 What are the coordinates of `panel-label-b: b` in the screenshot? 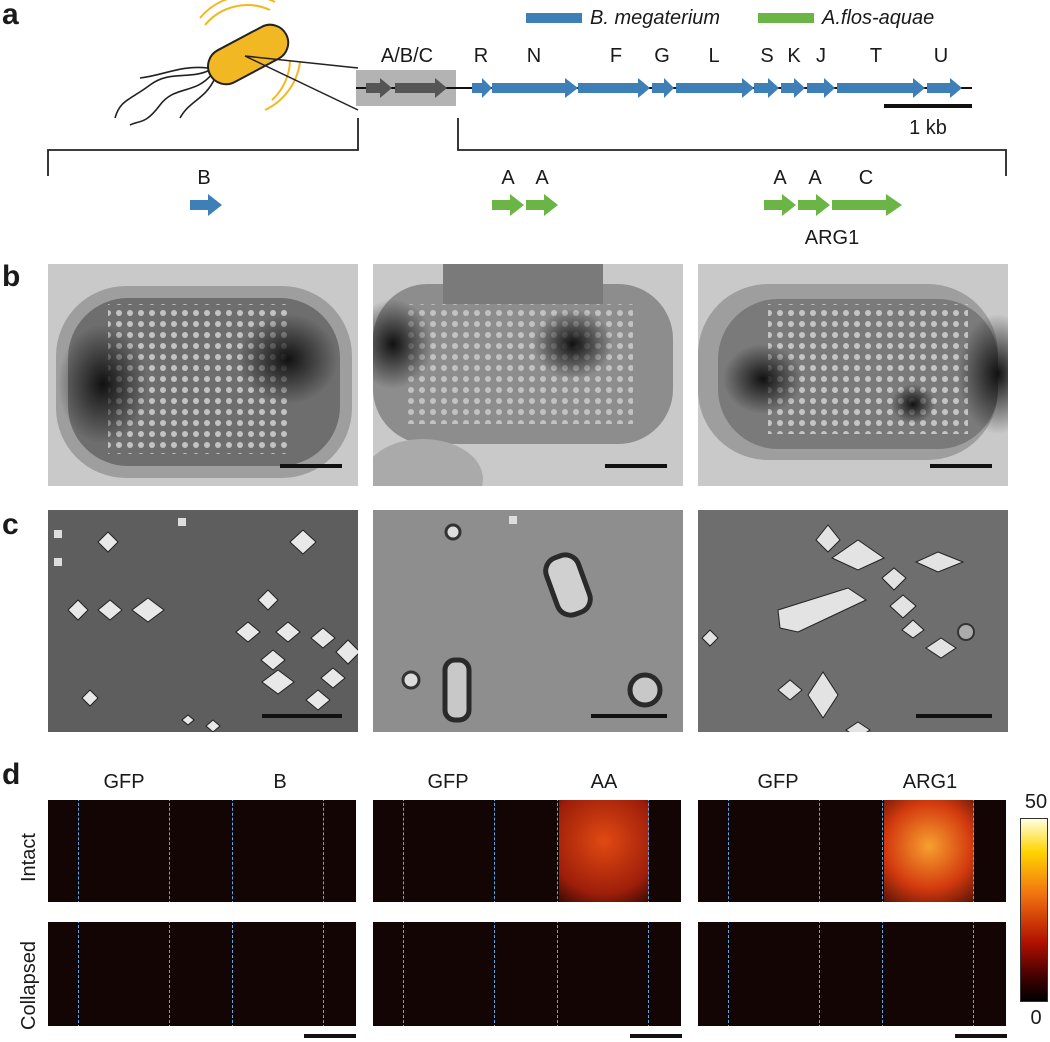 It's located at (11, 276).